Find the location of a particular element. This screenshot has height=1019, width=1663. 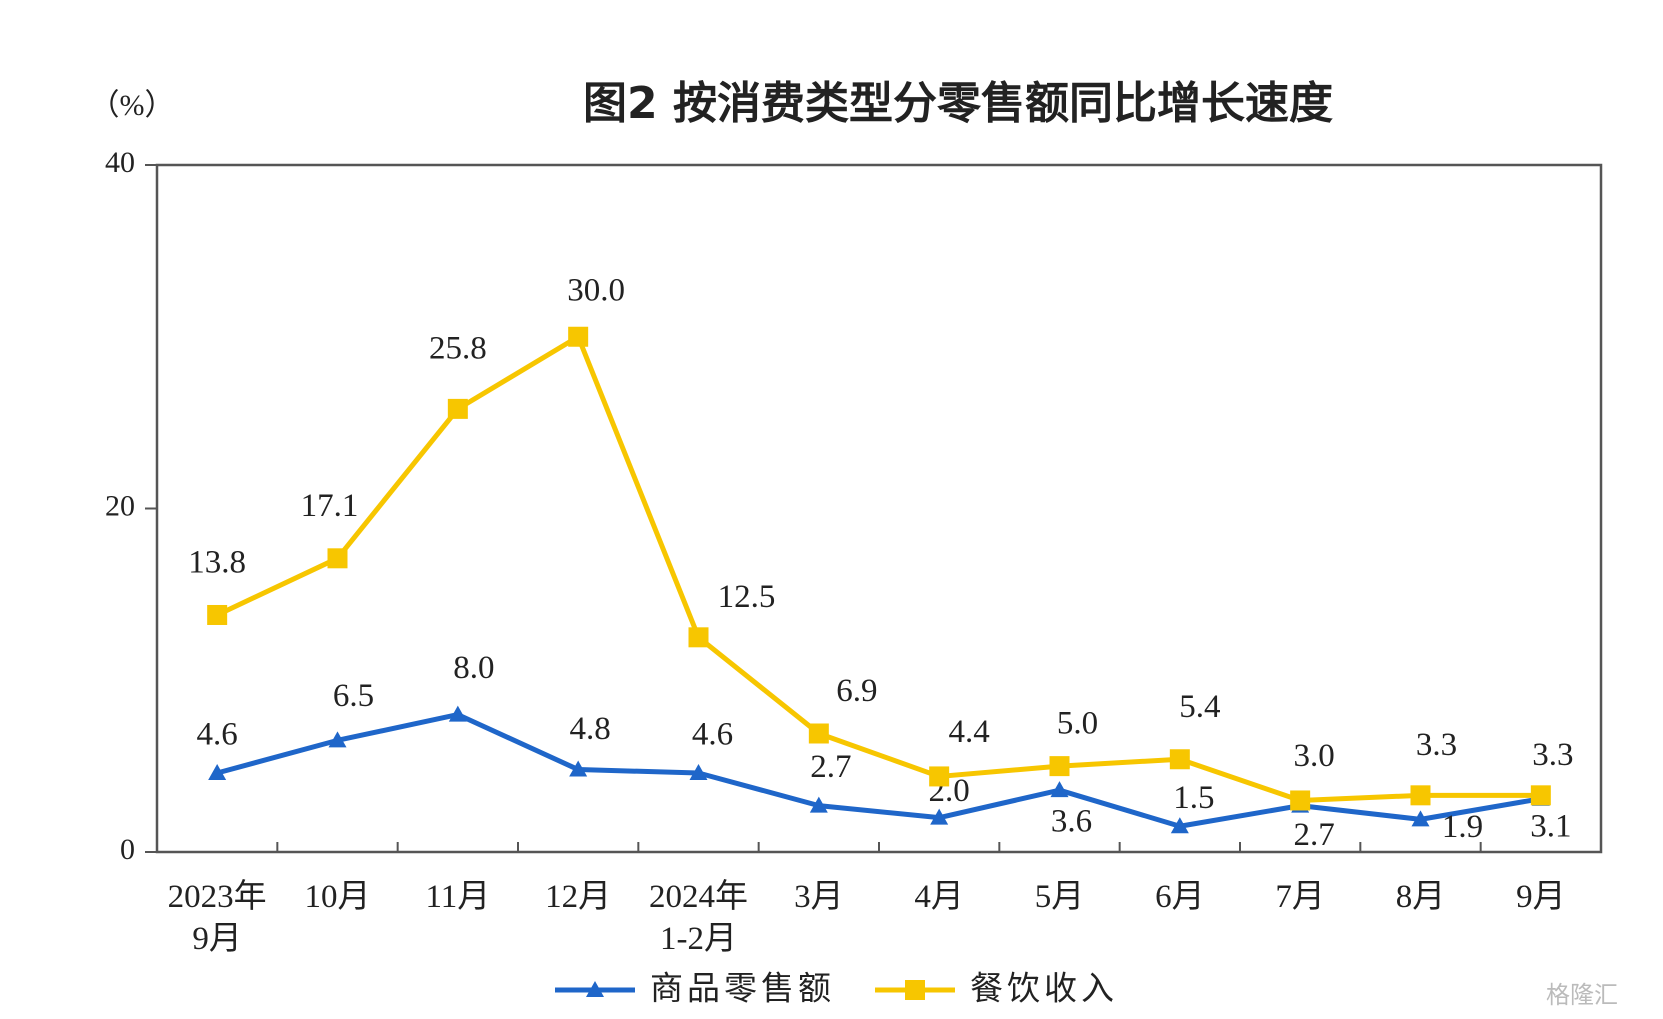

data-label: 6.9 is located at coordinates (856, 691).